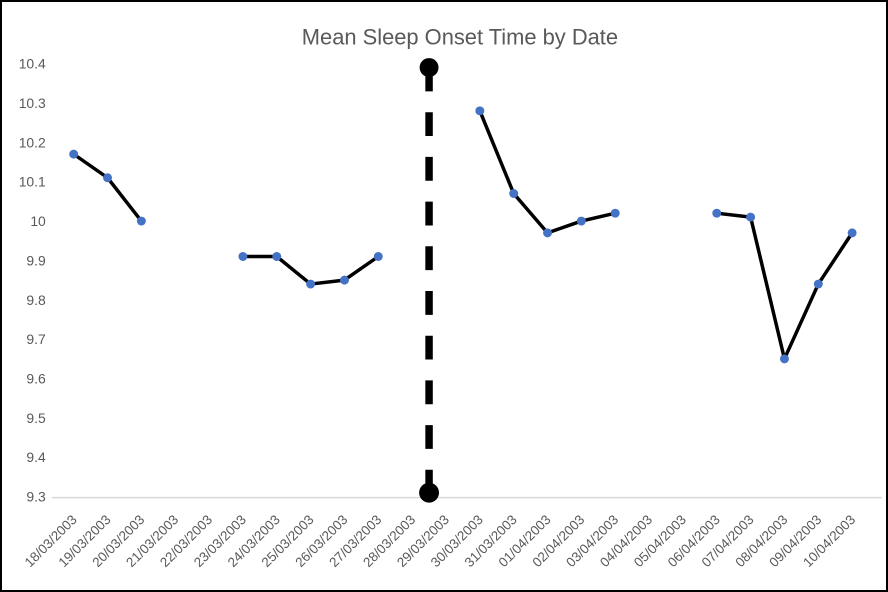 The image size is (888, 592). Describe the element at coordinates (36, 300) in the screenshot. I see `y-tick-label: 9.8` at that location.